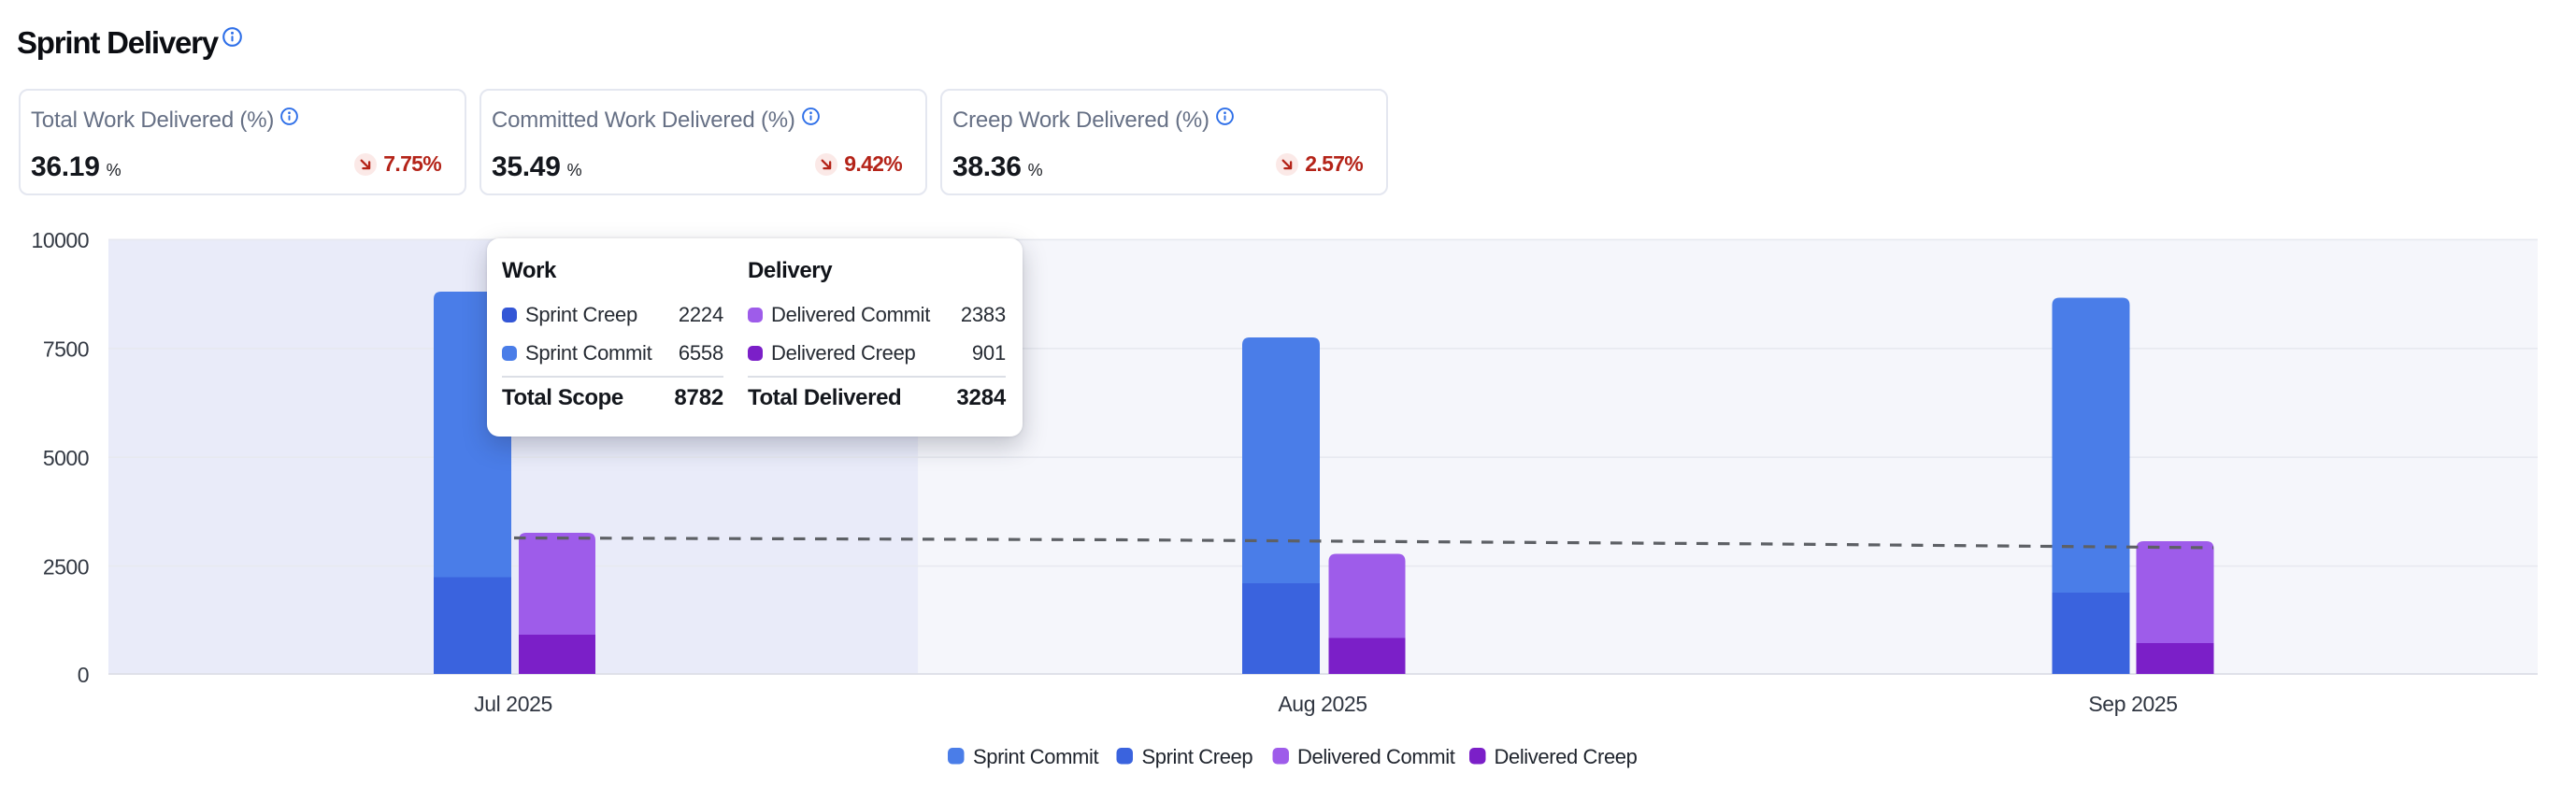 Image resolution: width=2576 pixels, height=802 pixels. I want to click on svg-text: 2500, so click(66, 568).